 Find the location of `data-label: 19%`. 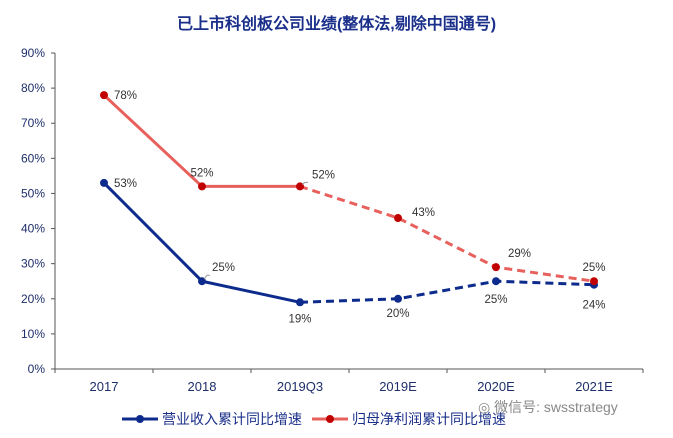

data-label: 19% is located at coordinates (299, 319).